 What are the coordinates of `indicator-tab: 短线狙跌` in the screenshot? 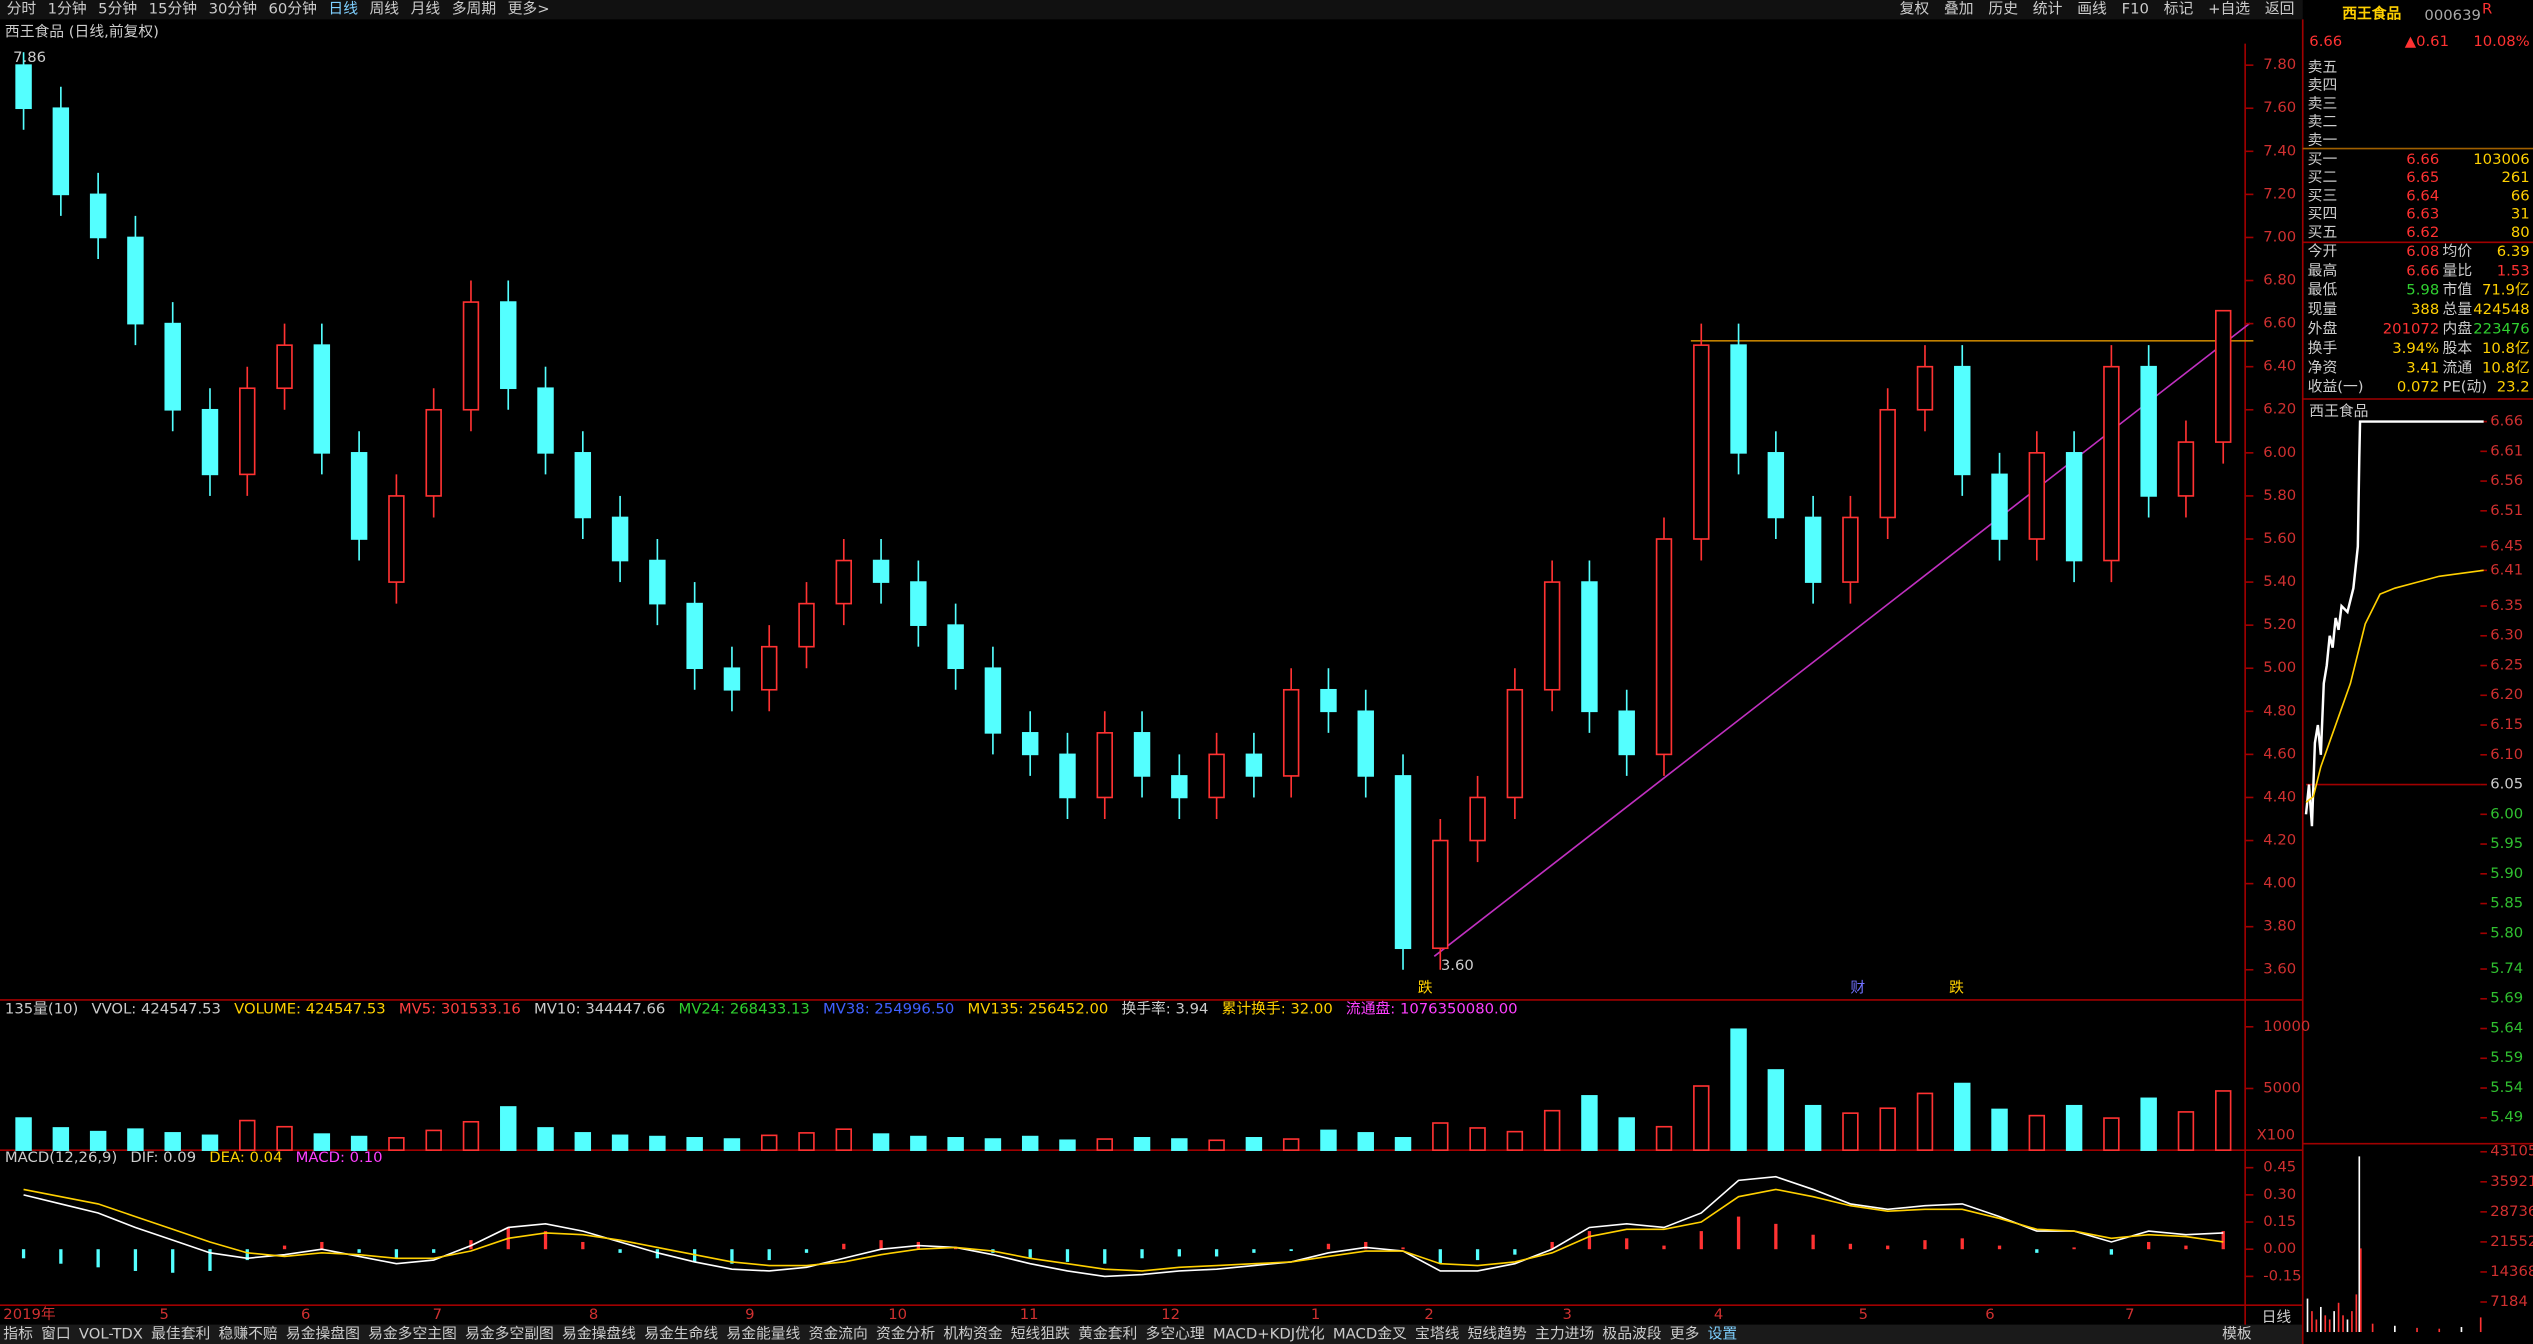 It's located at (1040, 1333).